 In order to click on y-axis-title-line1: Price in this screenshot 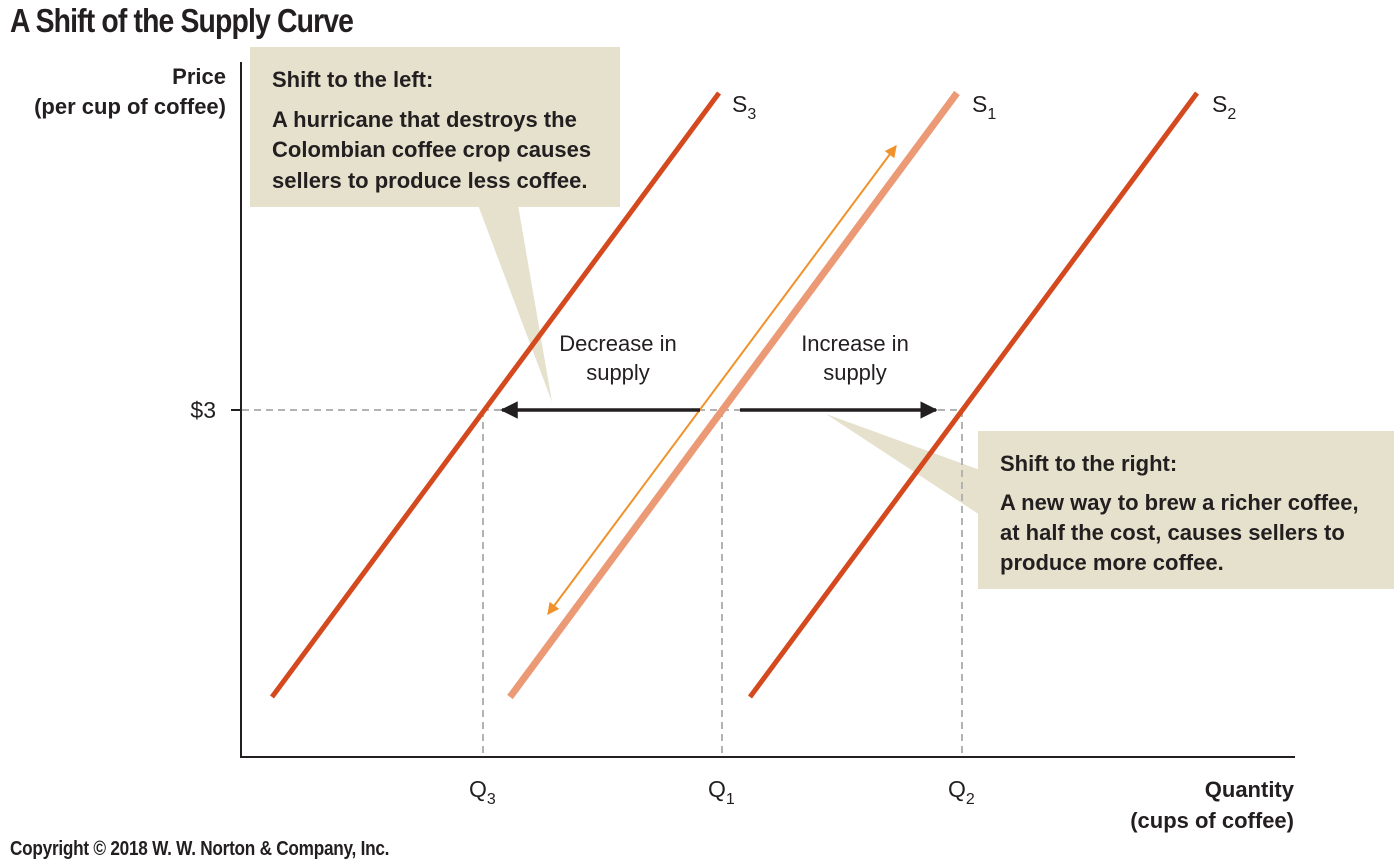, I will do `click(199, 76)`.